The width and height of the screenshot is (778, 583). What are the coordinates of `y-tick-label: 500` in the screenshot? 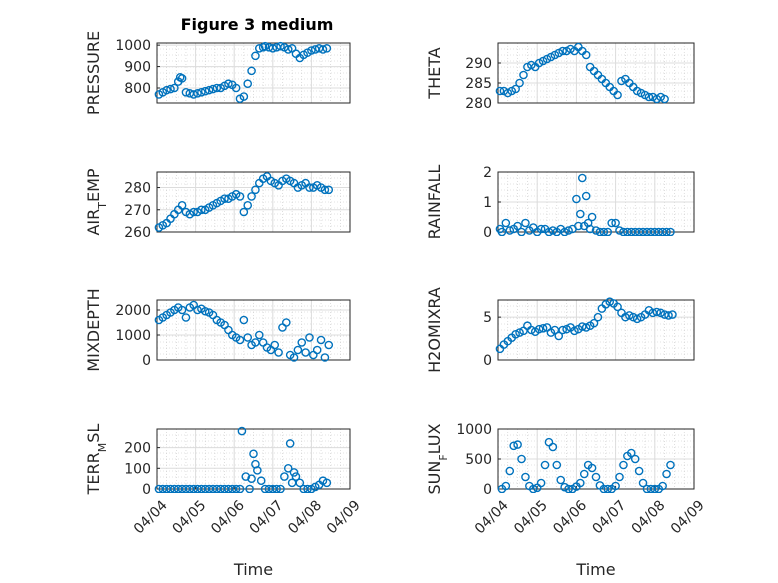 It's located at (478, 460).